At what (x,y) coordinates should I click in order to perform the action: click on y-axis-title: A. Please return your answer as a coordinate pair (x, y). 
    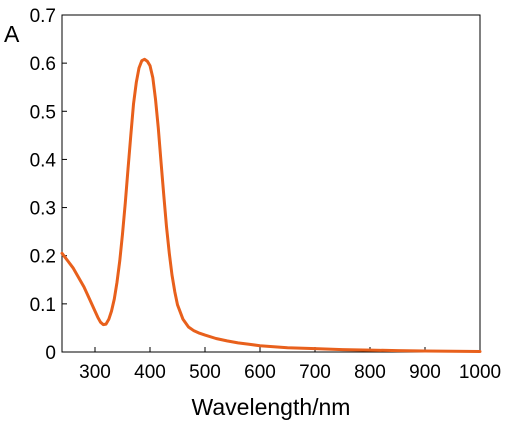
    Looking at the image, I should click on (12, 34).